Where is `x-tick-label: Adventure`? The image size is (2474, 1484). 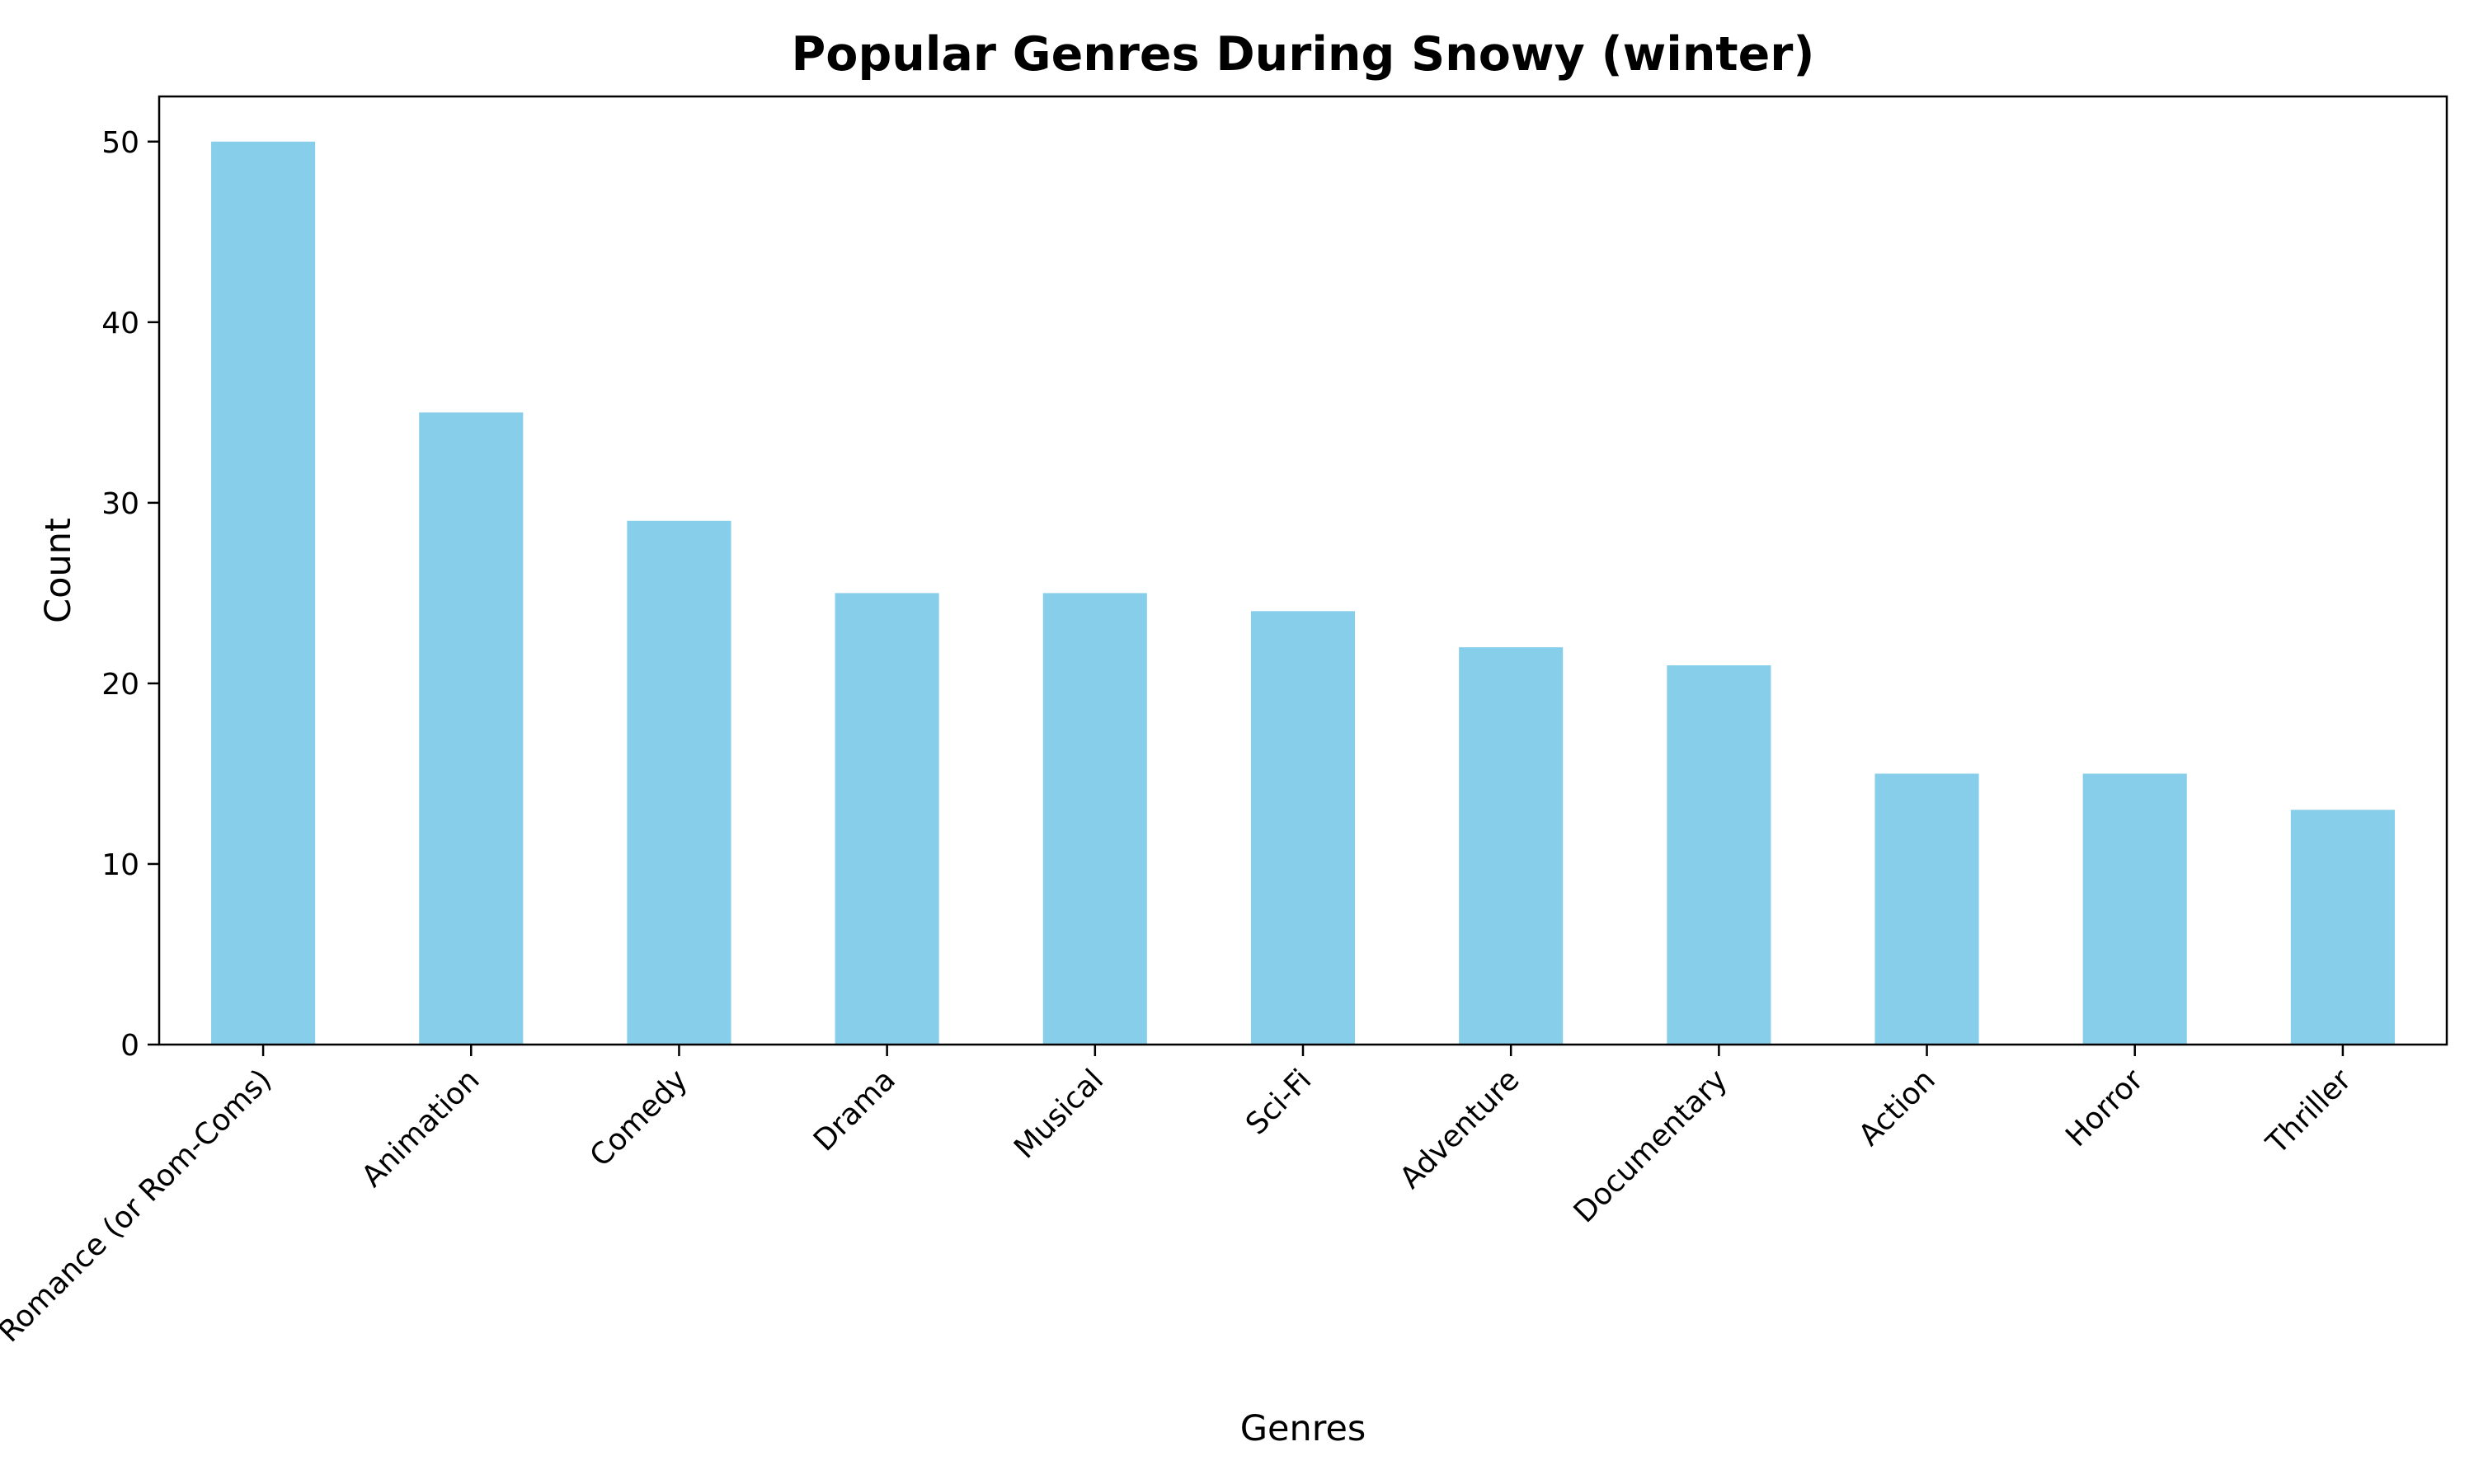 x-tick-label: Adventure is located at coordinates (1460, 1129).